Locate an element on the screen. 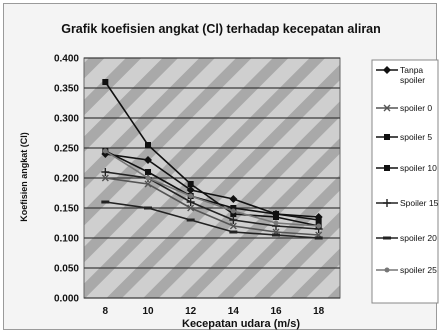 The image size is (442, 335). x-tick-label: 10 is located at coordinates (148, 311).